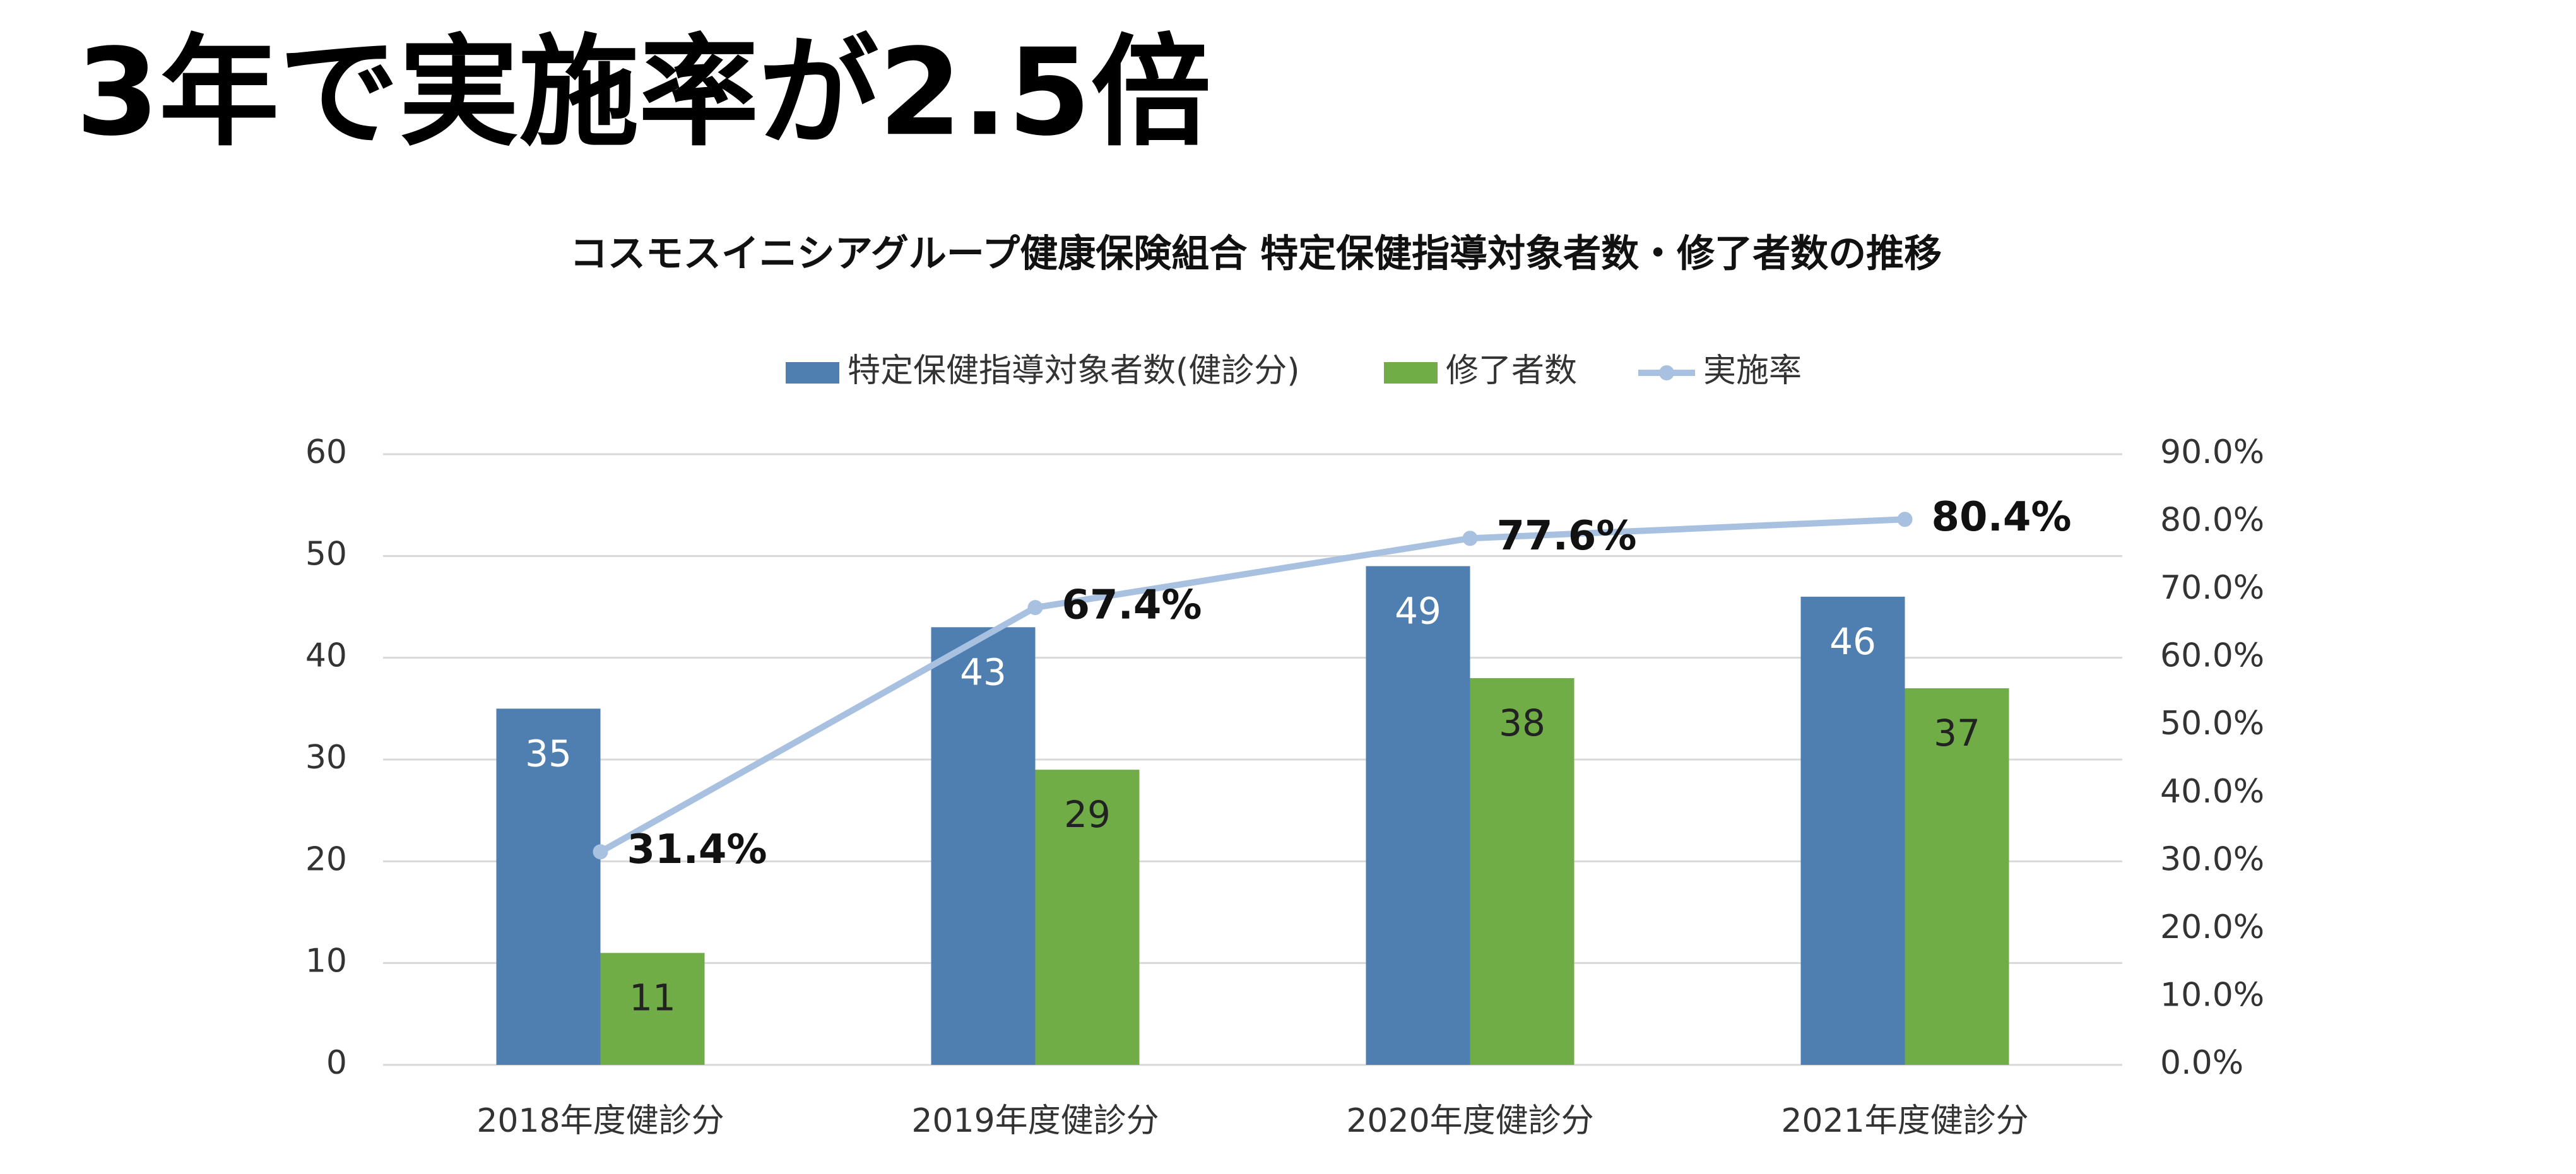  What do you see at coordinates (1957, 733) in the screenshot?
I see `bar-value-label: 37` at bounding box center [1957, 733].